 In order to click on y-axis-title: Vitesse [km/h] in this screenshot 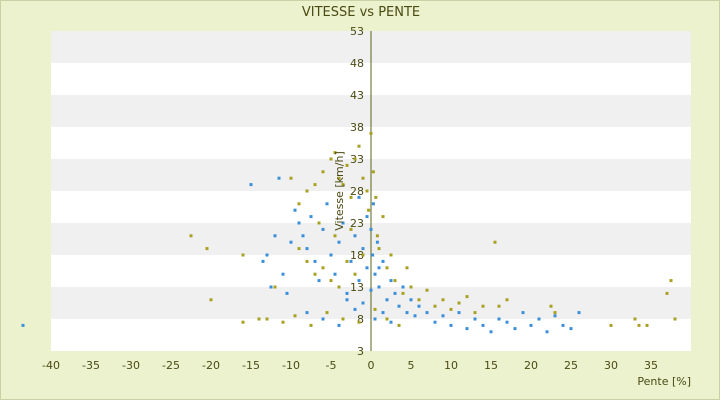, I will do `click(339, 191)`.